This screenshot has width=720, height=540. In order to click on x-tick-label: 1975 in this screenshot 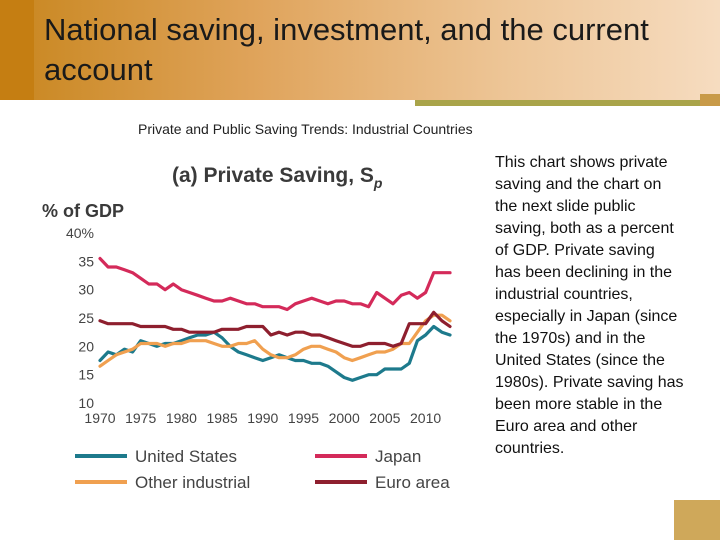, I will do `click(140, 418)`.